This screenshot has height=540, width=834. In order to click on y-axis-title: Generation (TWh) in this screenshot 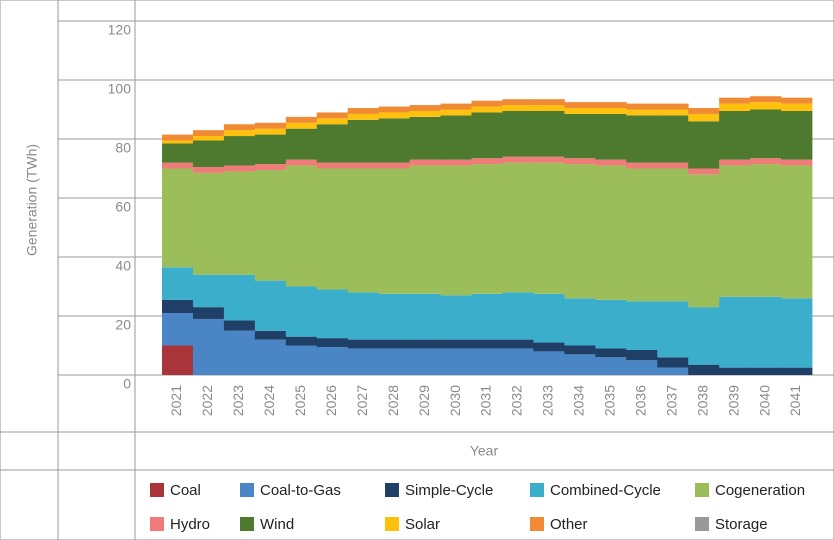, I will do `click(32, 200)`.